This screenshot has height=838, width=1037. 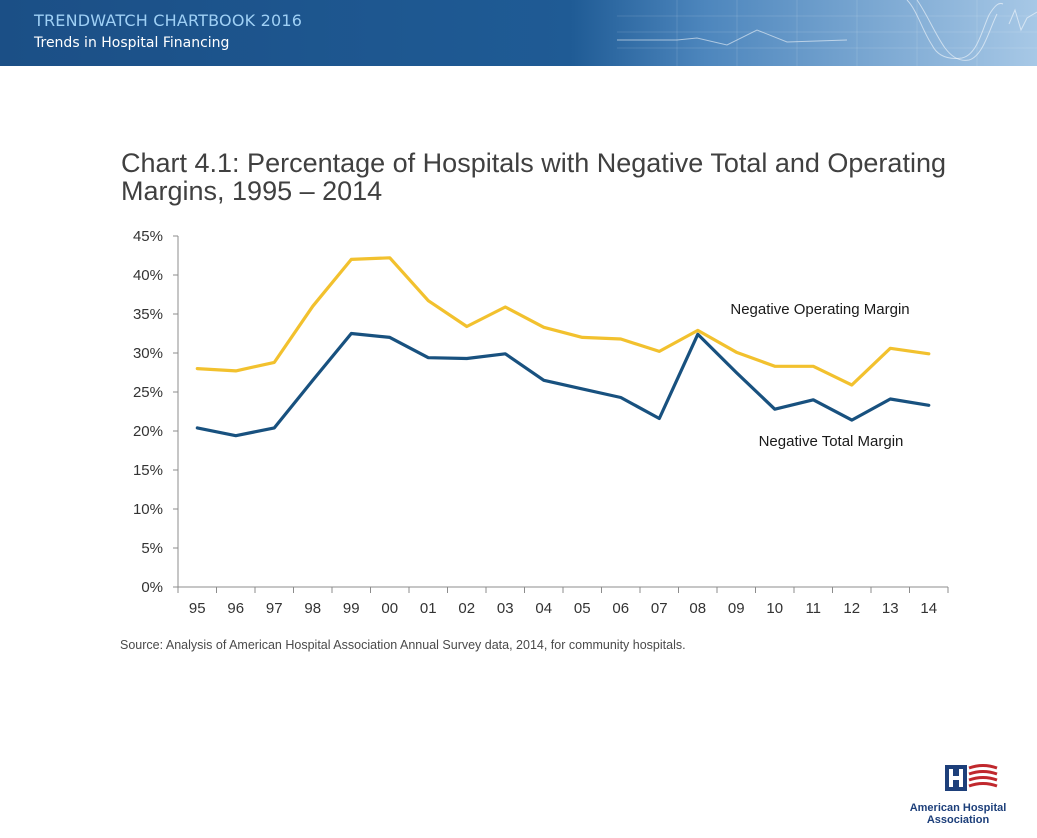 I want to click on x-tick-label: 05, so click(x=582, y=608).